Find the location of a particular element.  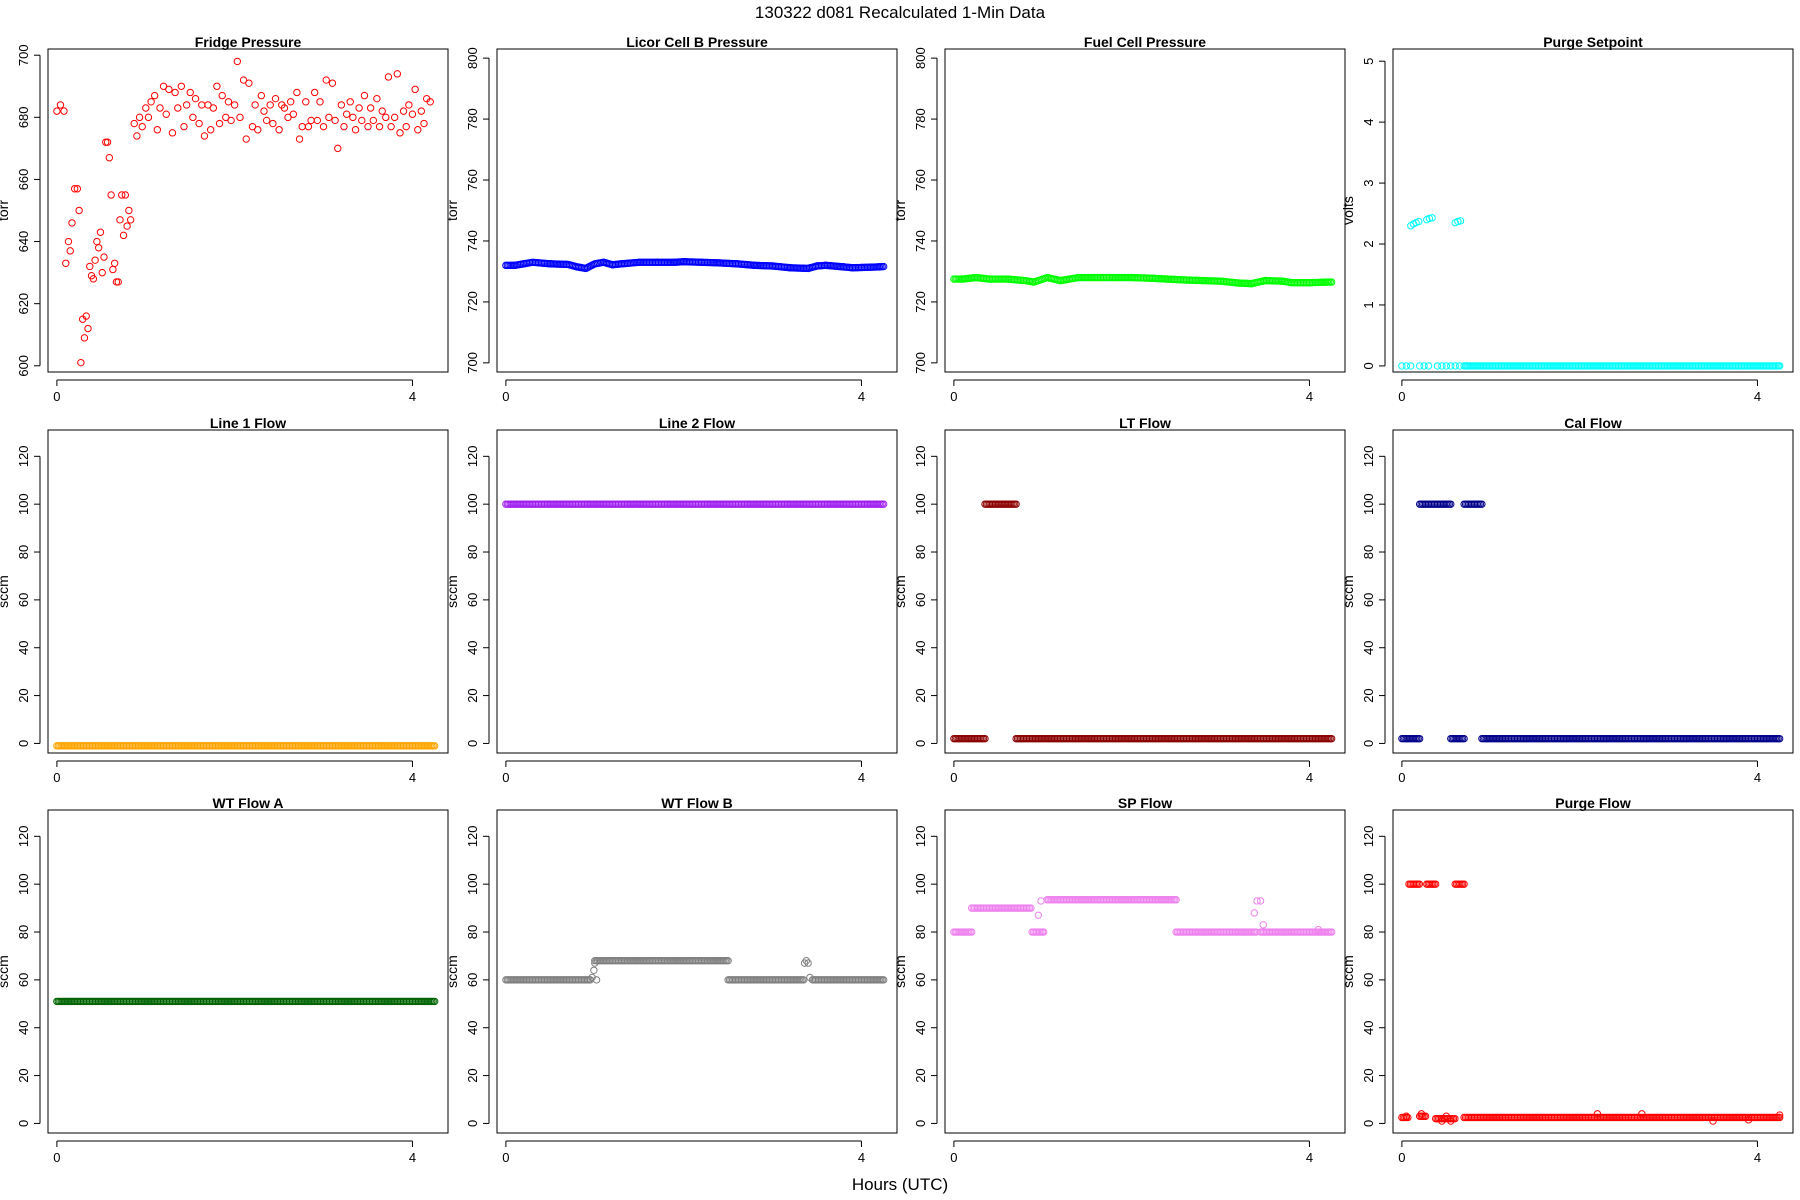

panel-title: Purge Setpoint is located at coordinates (1593, 42).